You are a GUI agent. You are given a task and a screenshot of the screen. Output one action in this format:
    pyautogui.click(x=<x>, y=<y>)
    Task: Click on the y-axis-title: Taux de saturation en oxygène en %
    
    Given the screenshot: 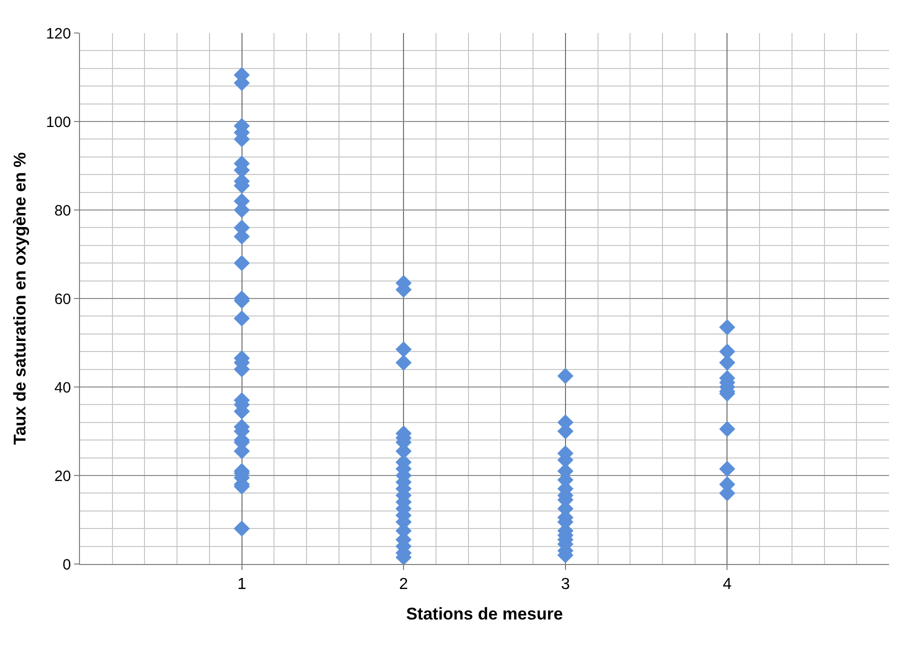 What is the action you would take?
    pyautogui.click(x=20, y=298)
    